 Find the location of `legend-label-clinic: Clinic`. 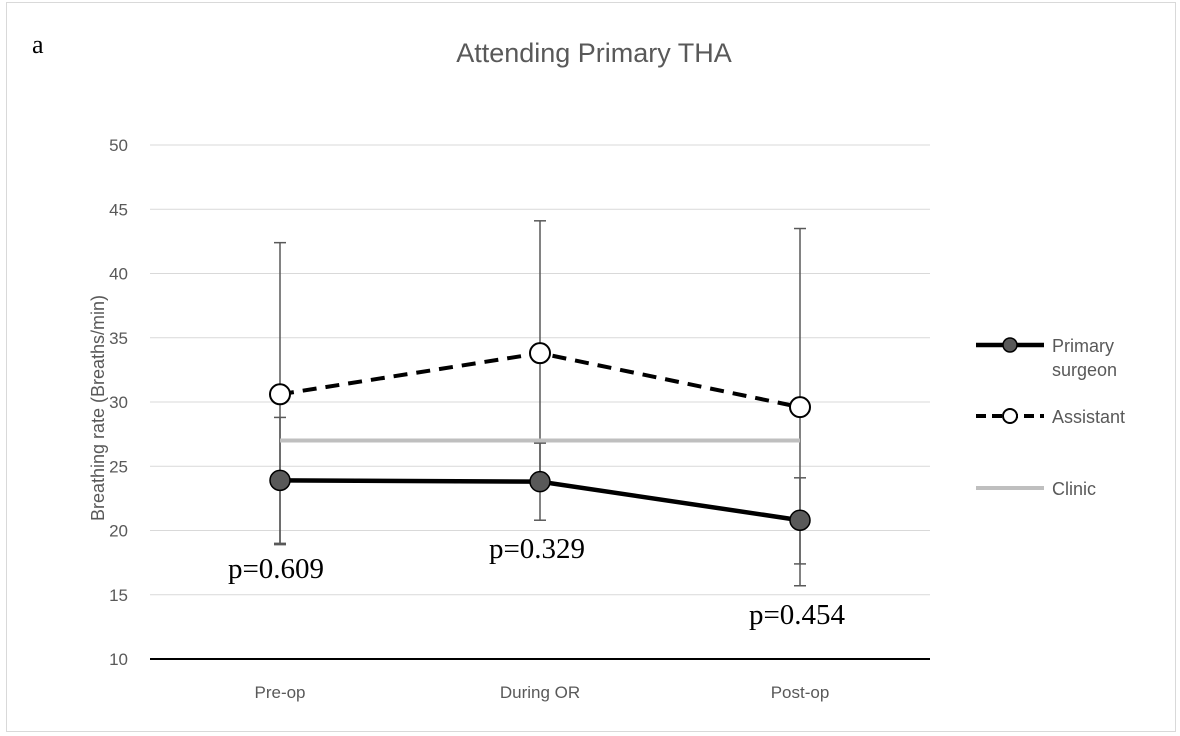

legend-label-clinic: Clinic is located at coordinates (1074, 489).